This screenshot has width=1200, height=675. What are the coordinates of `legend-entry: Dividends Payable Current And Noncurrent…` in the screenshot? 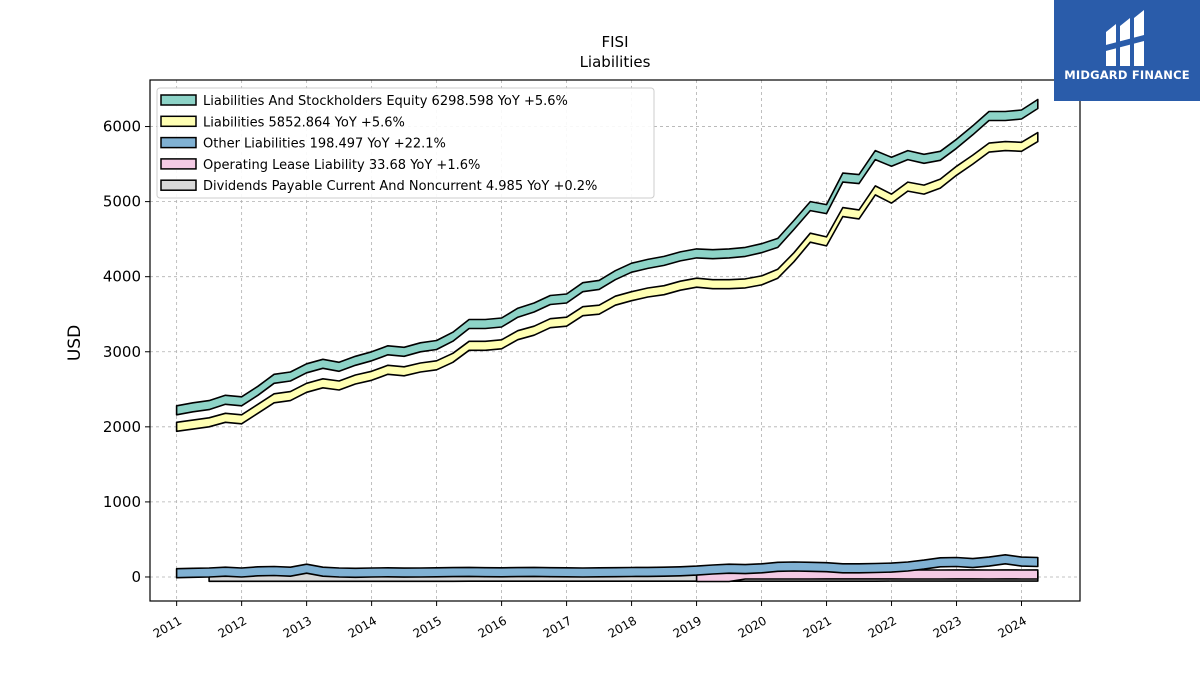 It's located at (400, 186).